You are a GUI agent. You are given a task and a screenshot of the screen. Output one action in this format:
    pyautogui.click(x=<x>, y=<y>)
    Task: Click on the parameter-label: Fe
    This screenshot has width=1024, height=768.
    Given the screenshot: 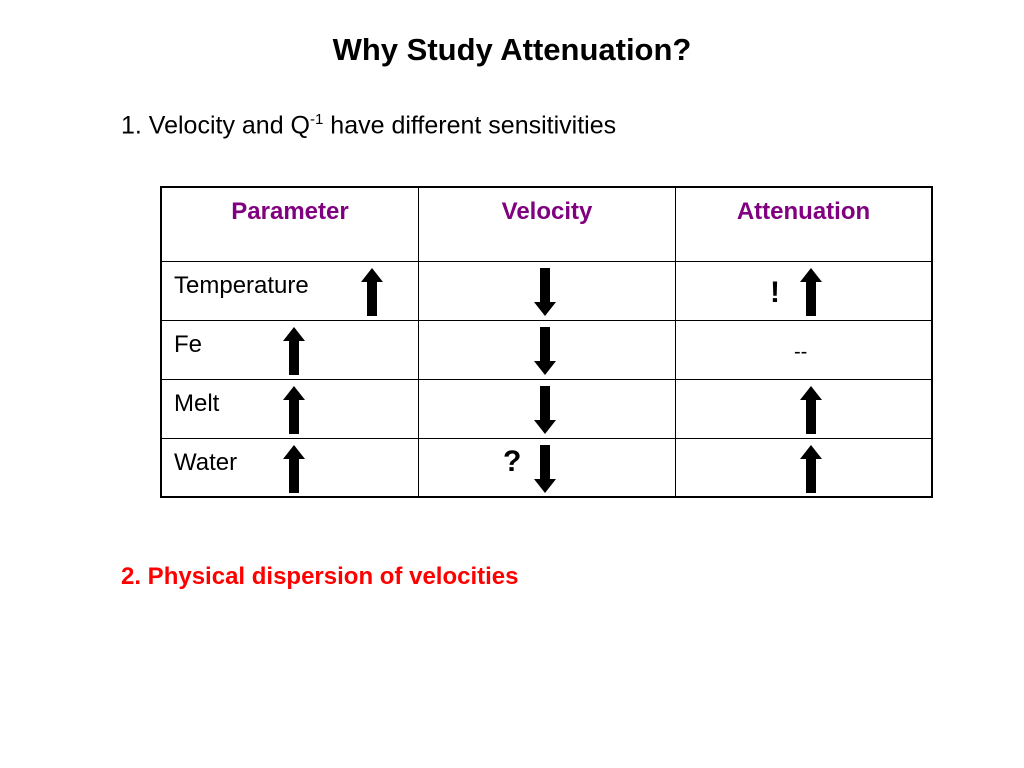 What is the action you would take?
    pyautogui.click(x=188, y=344)
    